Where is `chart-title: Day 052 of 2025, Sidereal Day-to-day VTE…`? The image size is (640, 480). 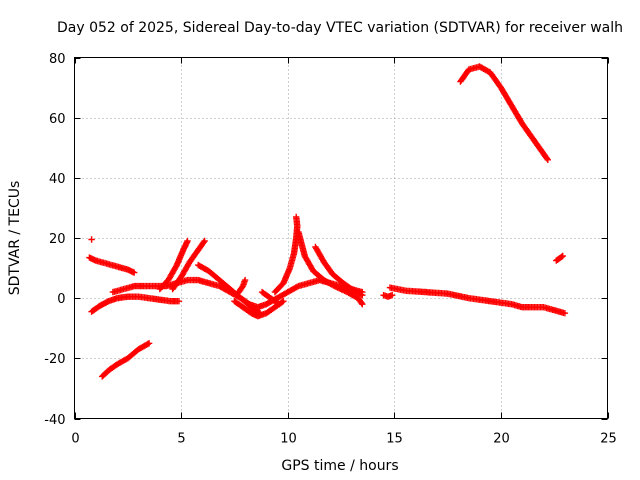
chart-title: Day 052 of 2025, Sidereal Day-to-day VTE… is located at coordinates (340, 28).